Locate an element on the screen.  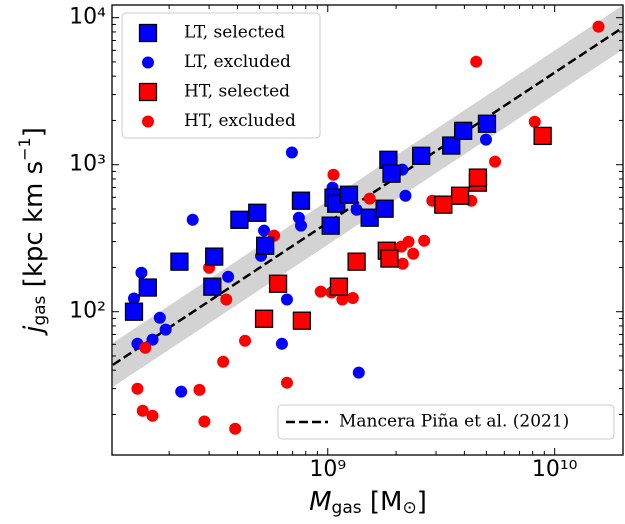
y-axis-label: jgas [kpc km s−1] is located at coordinates (33, 231).